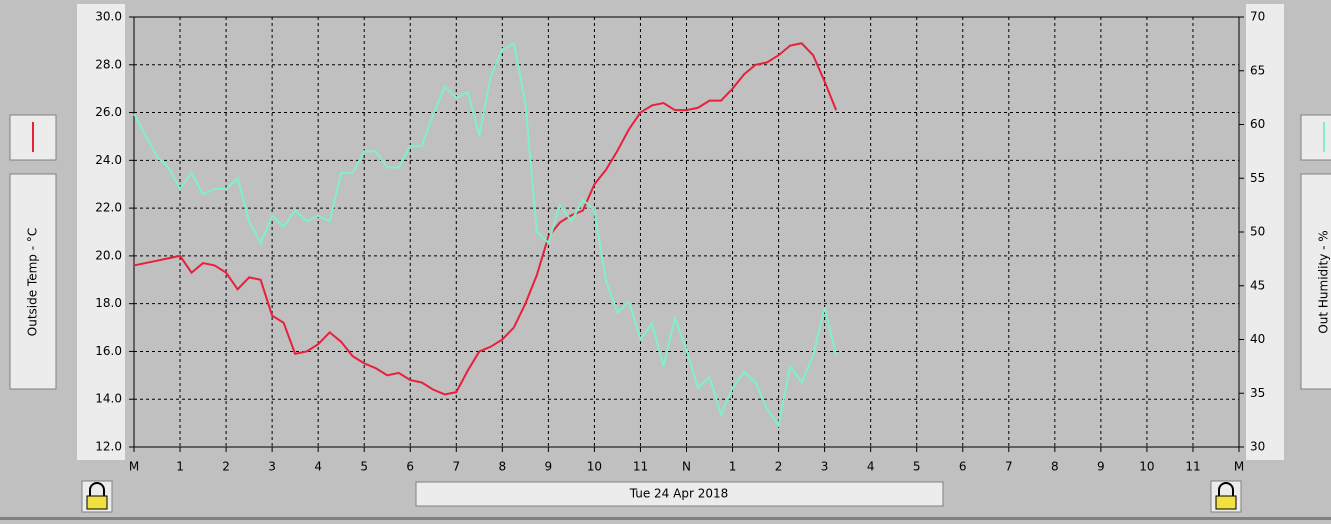 The width and height of the screenshot is (1331, 524). Describe the element at coordinates (108, 17) in the screenshot. I see `y-tick-label: 30.0` at that location.